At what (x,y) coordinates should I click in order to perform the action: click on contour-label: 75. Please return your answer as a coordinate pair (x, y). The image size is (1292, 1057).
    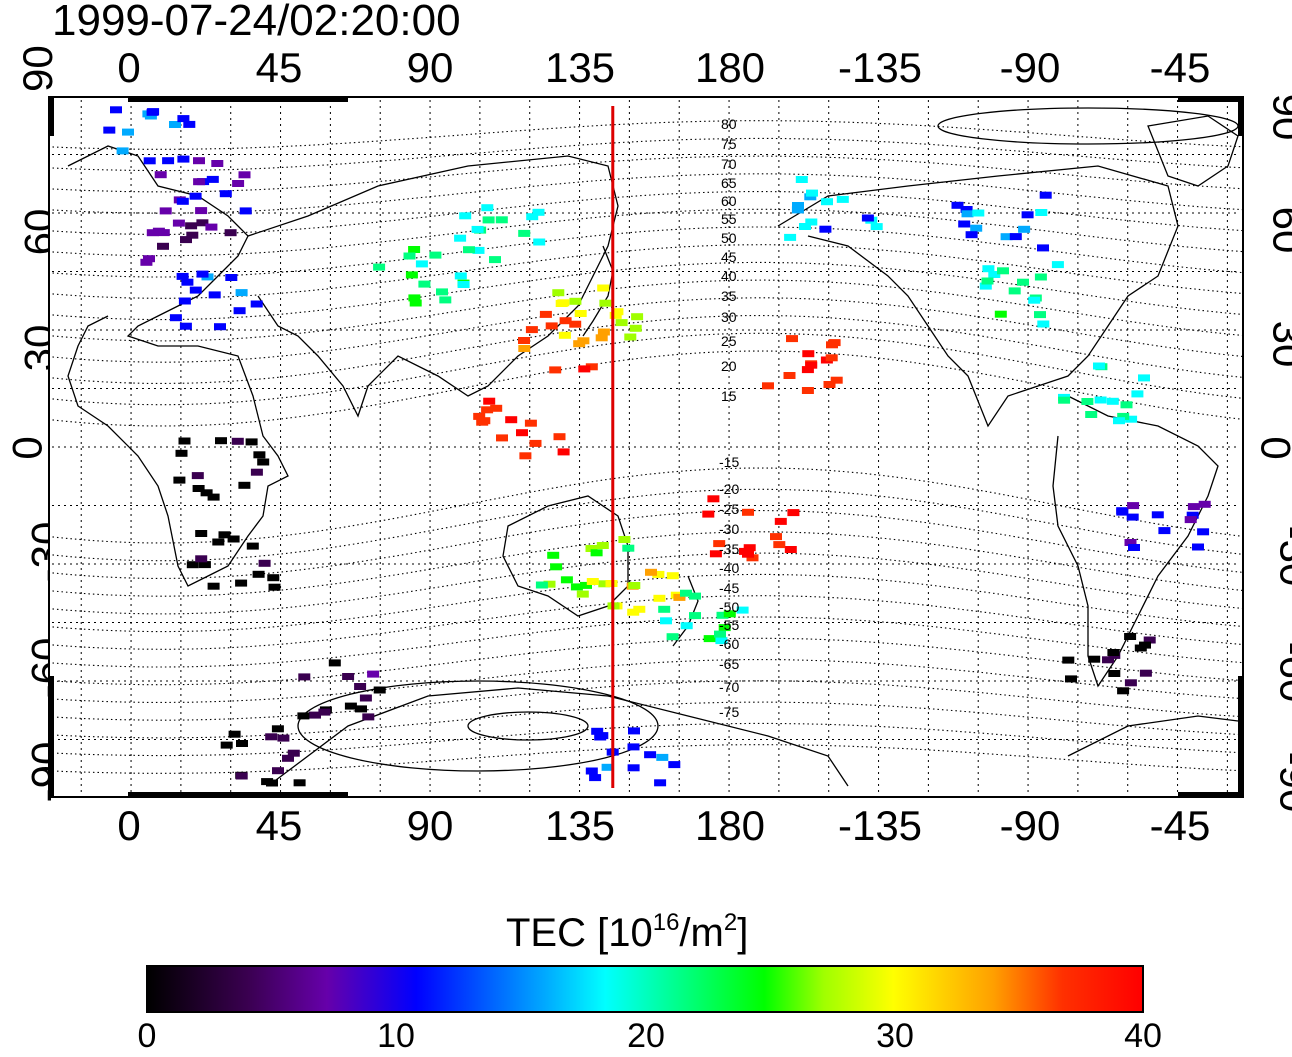
    Looking at the image, I should click on (729, 144).